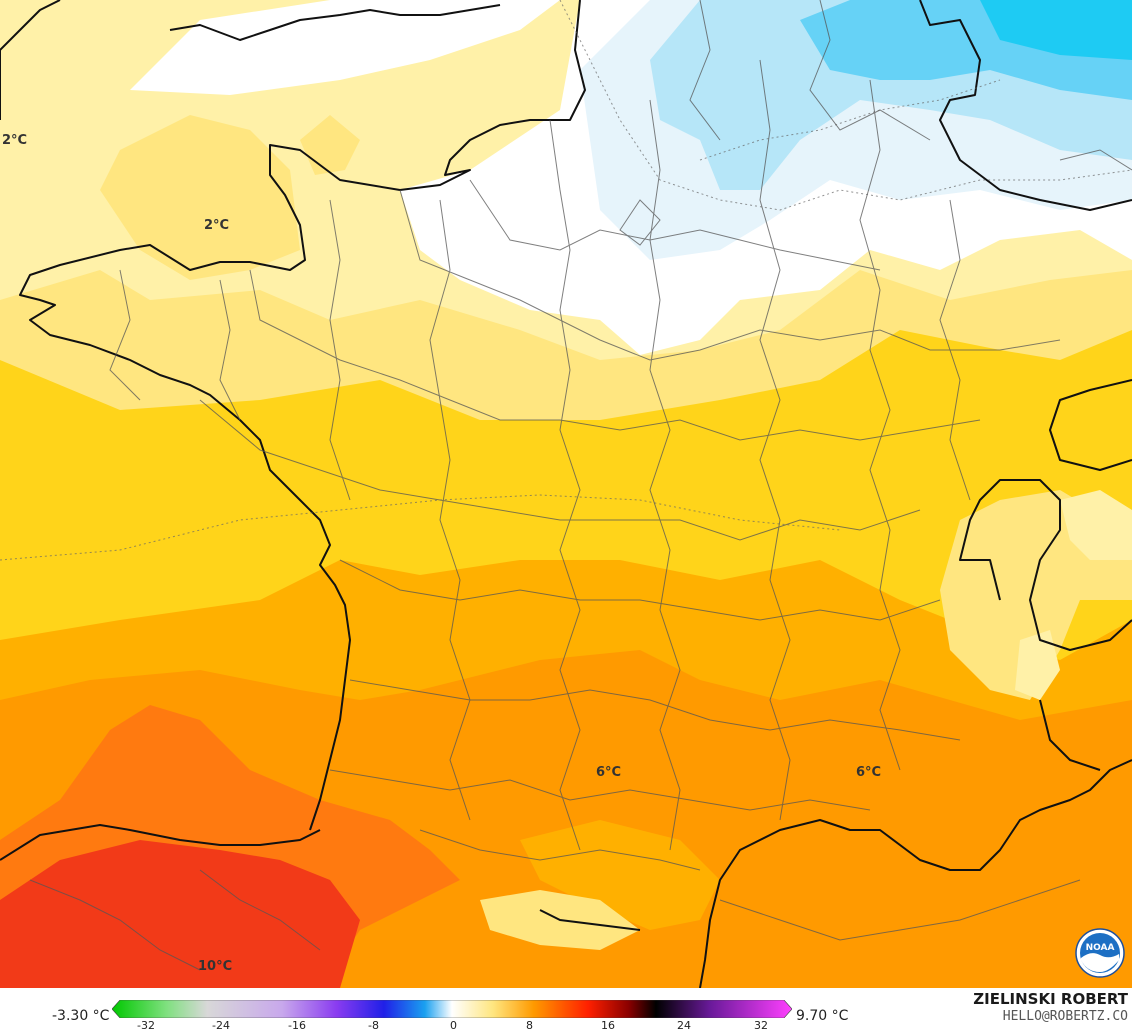  What do you see at coordinates (30, 60) in the screenshot?
I see `coastline-uk` at bounding box center [30, 60].